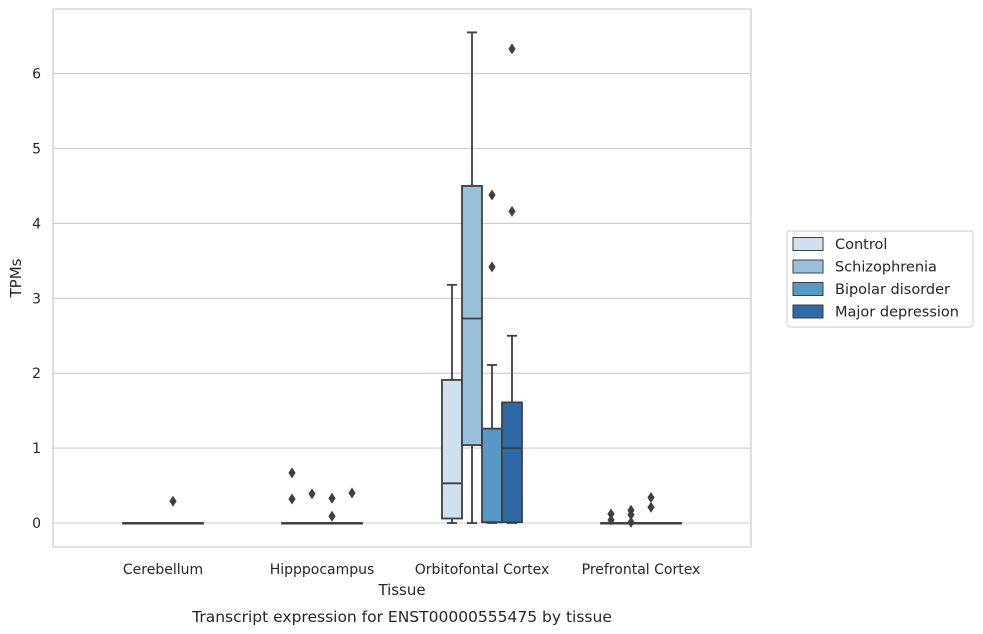 The width and height of the screenshot is (983, 634). What do you see at coordinates (36, 374) in the screenshot?
I see `y-tick-label: 2` at bounding box center [36, 374].